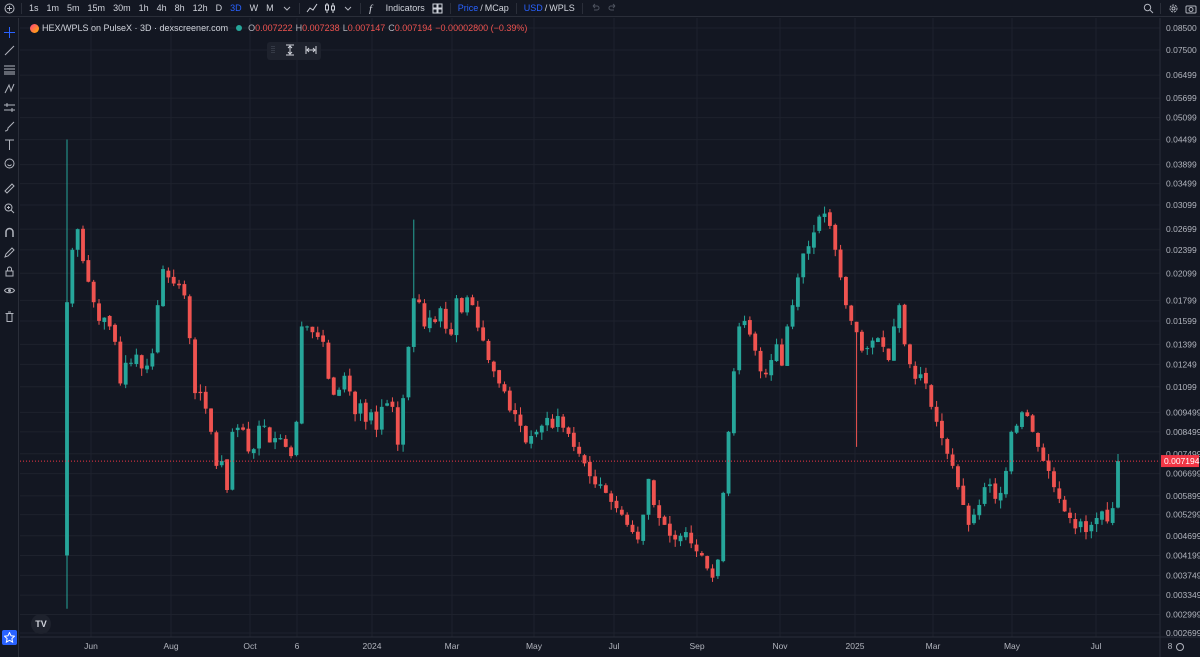 This screenshot has height=657, width=1200. Describe the element at coordinates (613, 8) in the screenshot. I see `redo-icon` at that location.